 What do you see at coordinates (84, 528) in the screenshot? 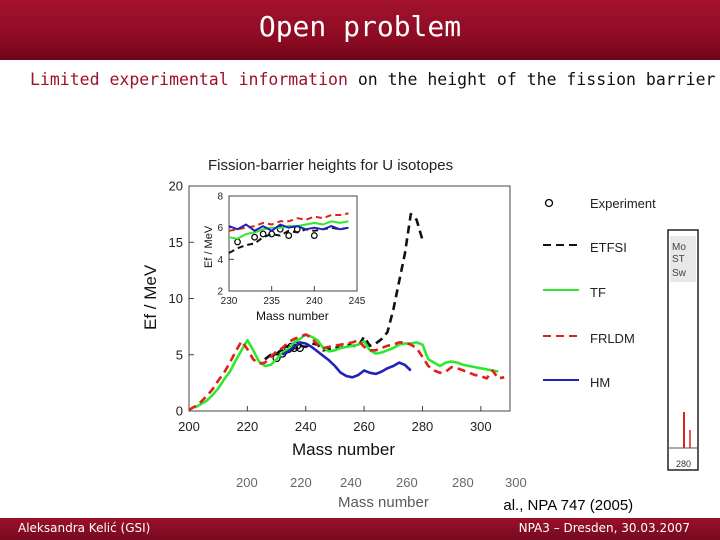
I see `footer-author: Aleksandra Kelić (GSI)` at bounding box center [84, 528].